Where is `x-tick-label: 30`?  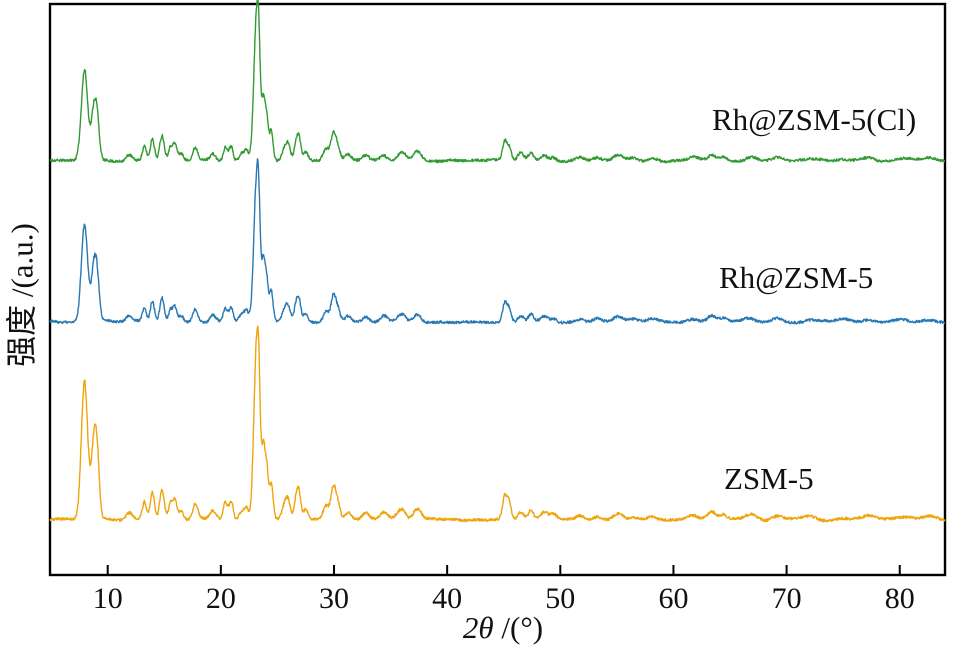
x-tick-label: 30 is located at coordinates (334, 598).